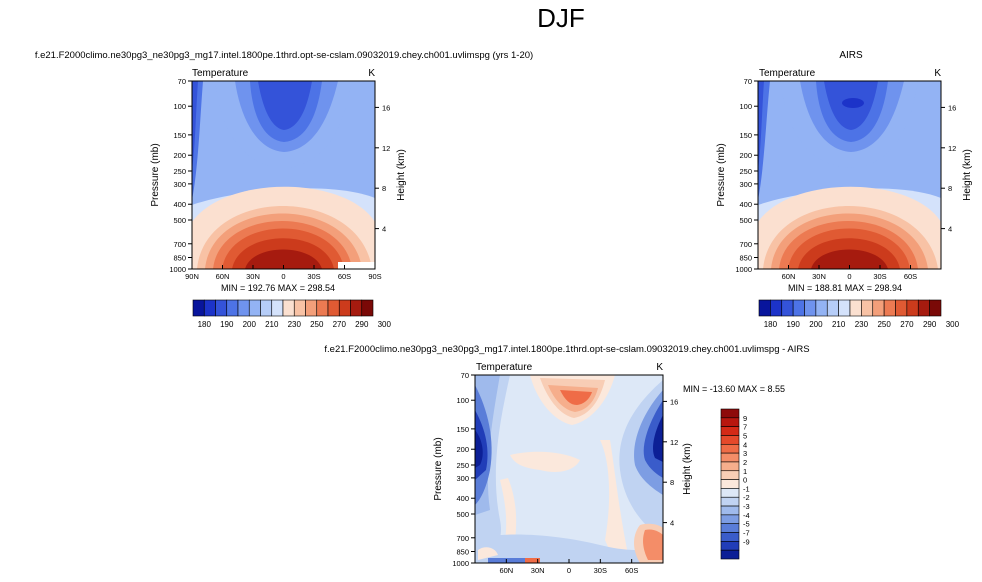  Describe the element at coordinates (659, 367) in the screenshot. I see `units-label: K` at that location.